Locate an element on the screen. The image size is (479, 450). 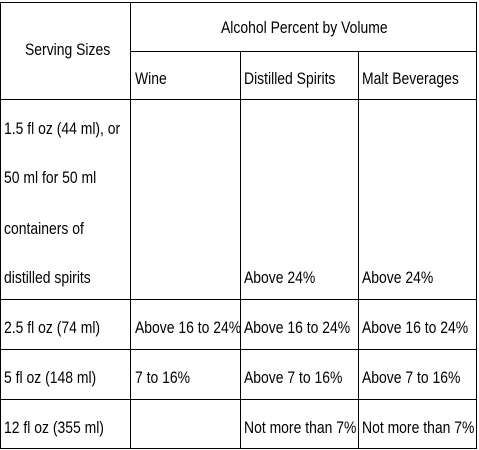
table-border-bottom is located at coordinates (238, 448).